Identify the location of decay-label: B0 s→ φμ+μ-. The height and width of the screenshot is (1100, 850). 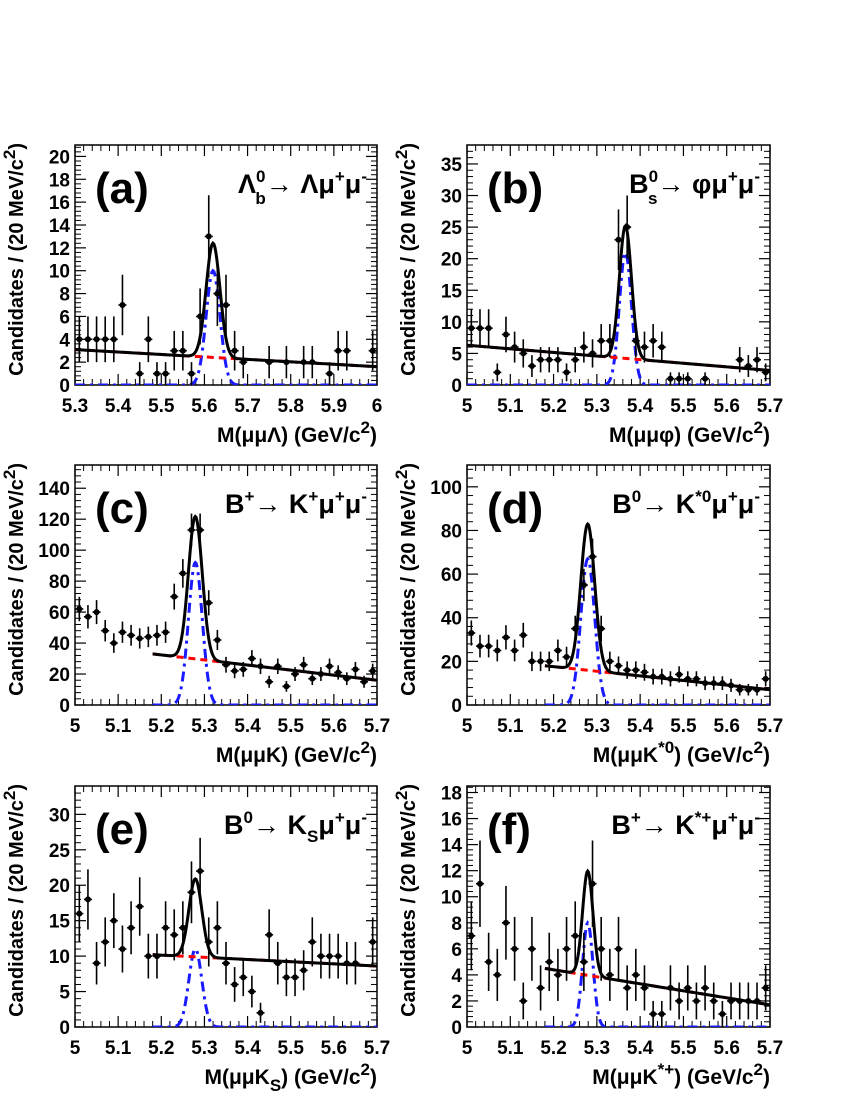
(694, 187).